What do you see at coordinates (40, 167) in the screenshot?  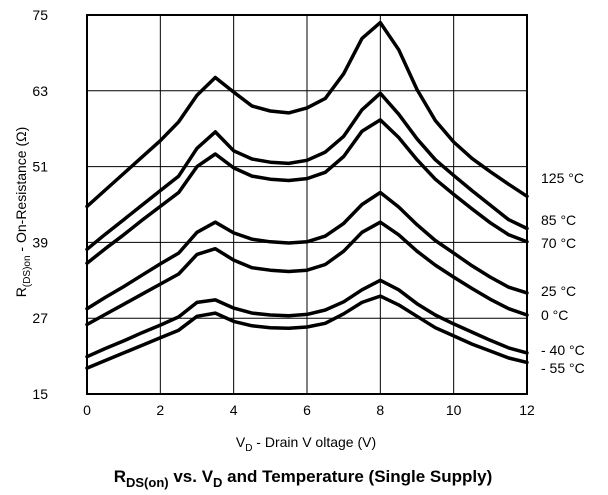 I see `y-tick-label: 51` at bounding box center [40, 167].